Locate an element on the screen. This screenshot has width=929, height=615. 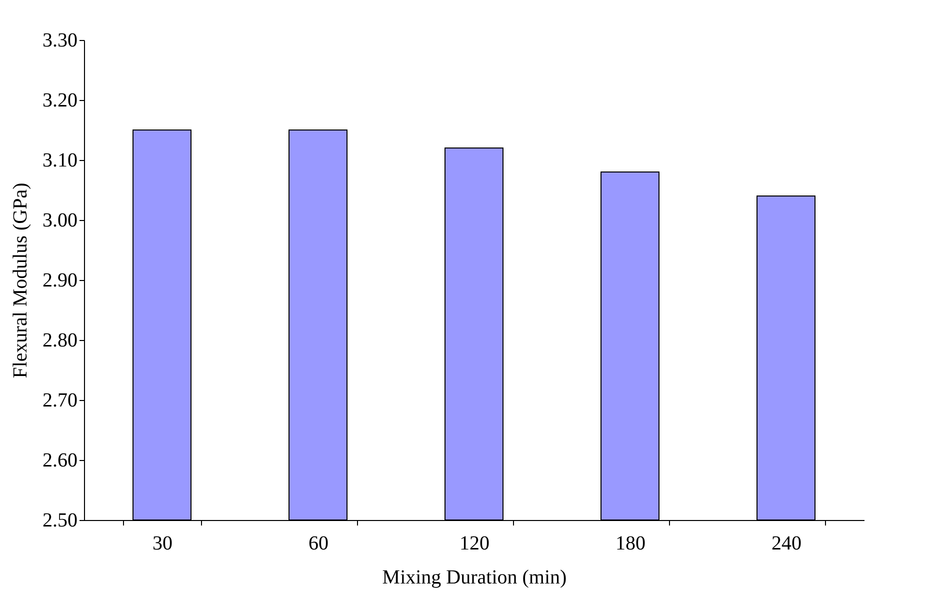
y-axis-title: Flexural Modulus (GPa) is located at coordinates (21, 280).